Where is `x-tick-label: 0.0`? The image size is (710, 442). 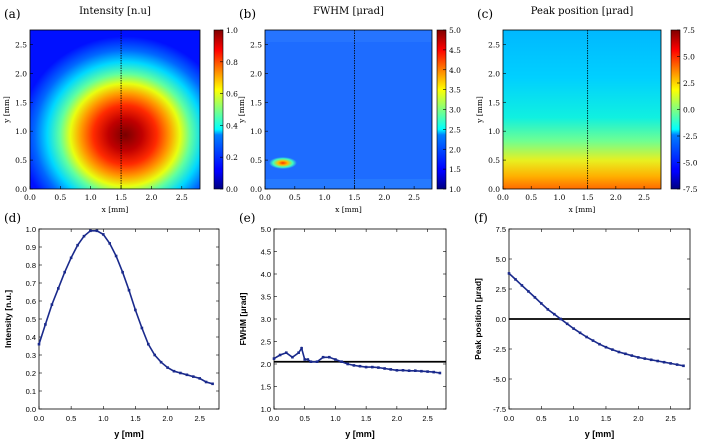 x-tick-label: 0.0 is located at coordinates (509, 418).